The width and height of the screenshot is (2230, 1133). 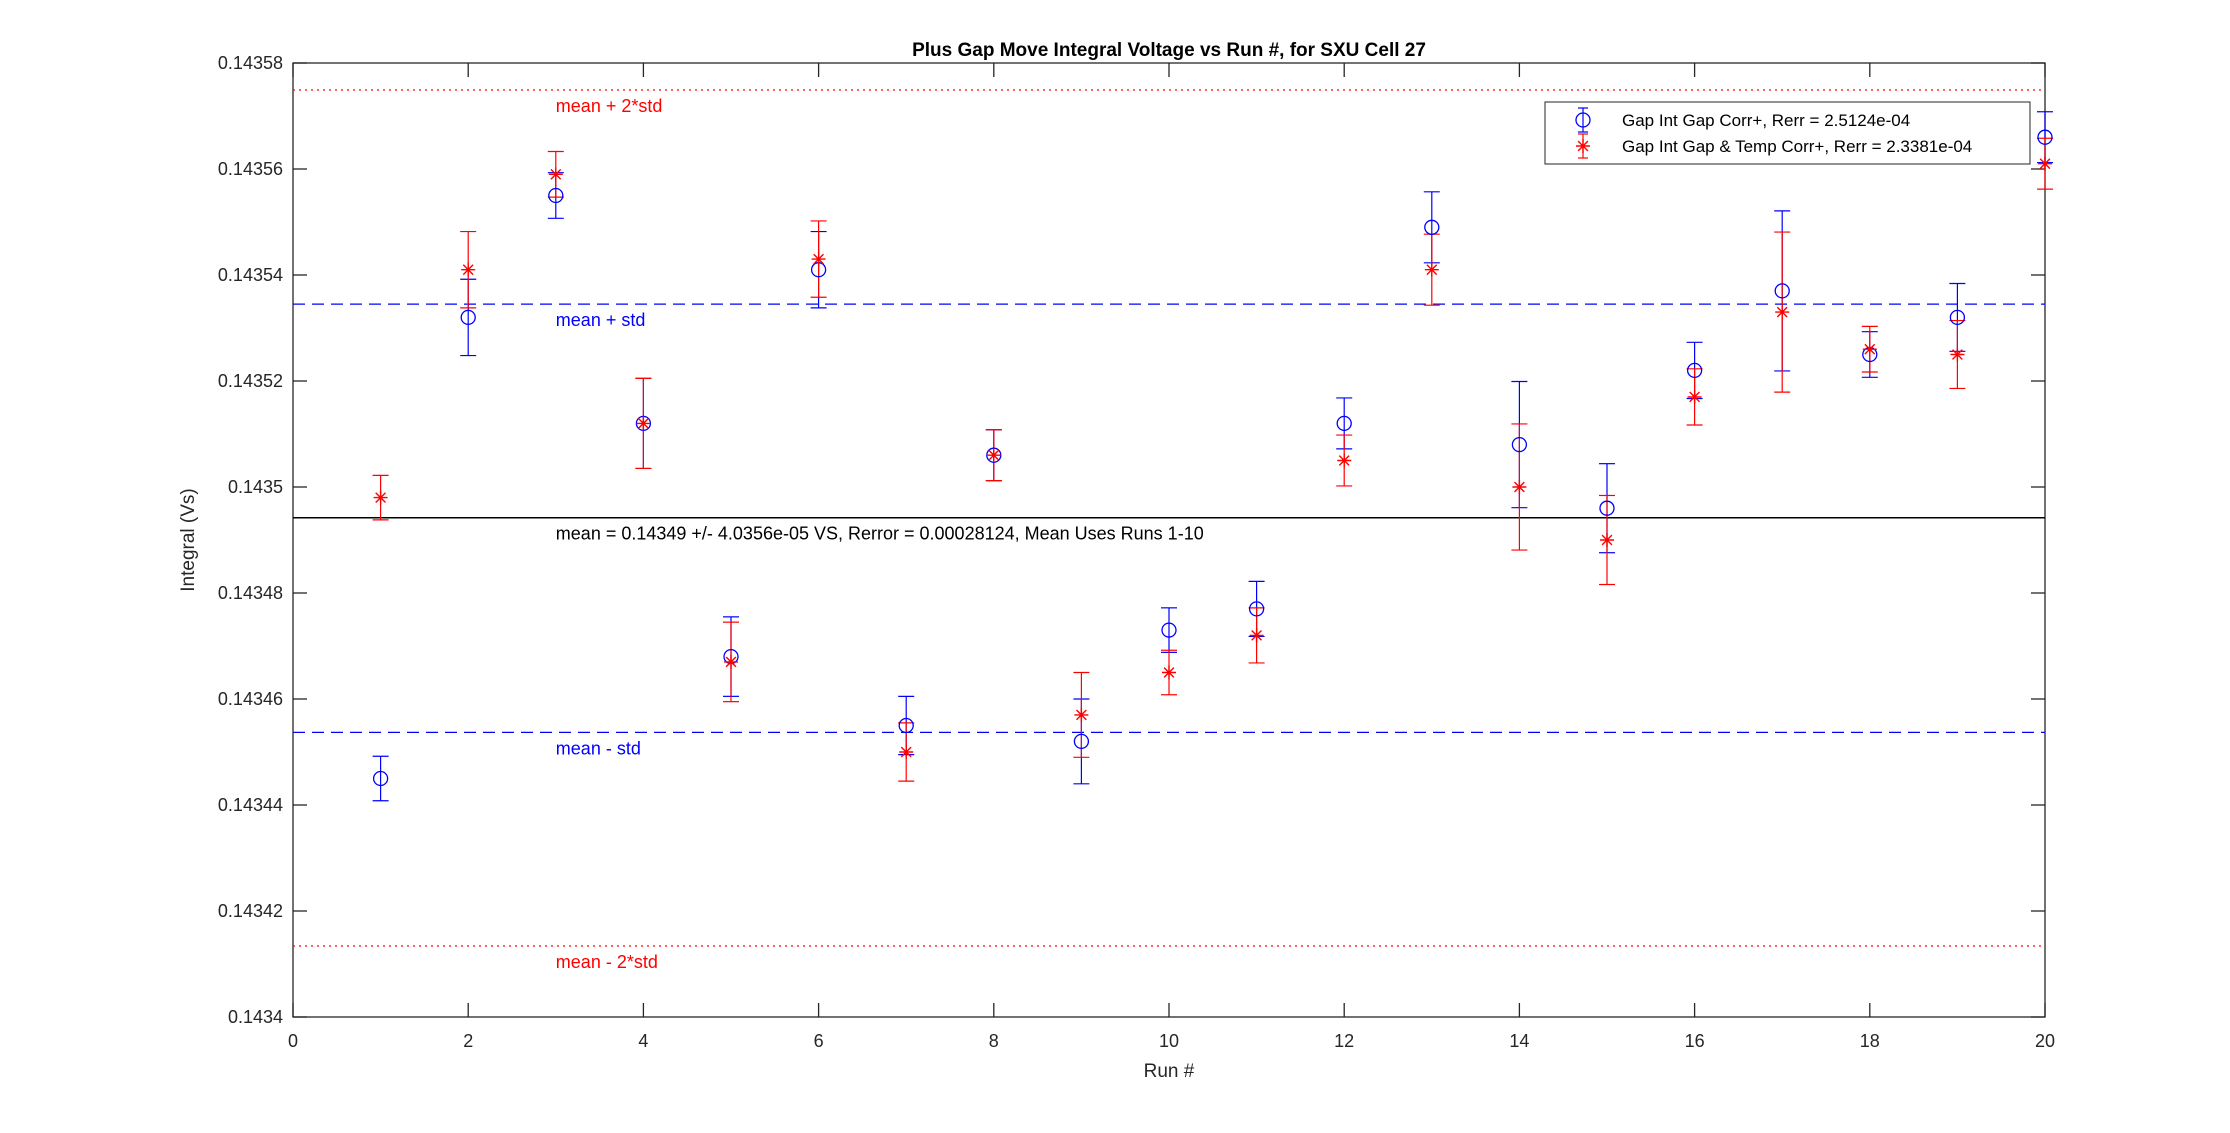 What do you see at coordinates (1766, 120) in the screenshot?
I see `legend-label: Gap Int Gap Corr+, Rerr = 2.5124e-04` at bounding box center [1766, 120].